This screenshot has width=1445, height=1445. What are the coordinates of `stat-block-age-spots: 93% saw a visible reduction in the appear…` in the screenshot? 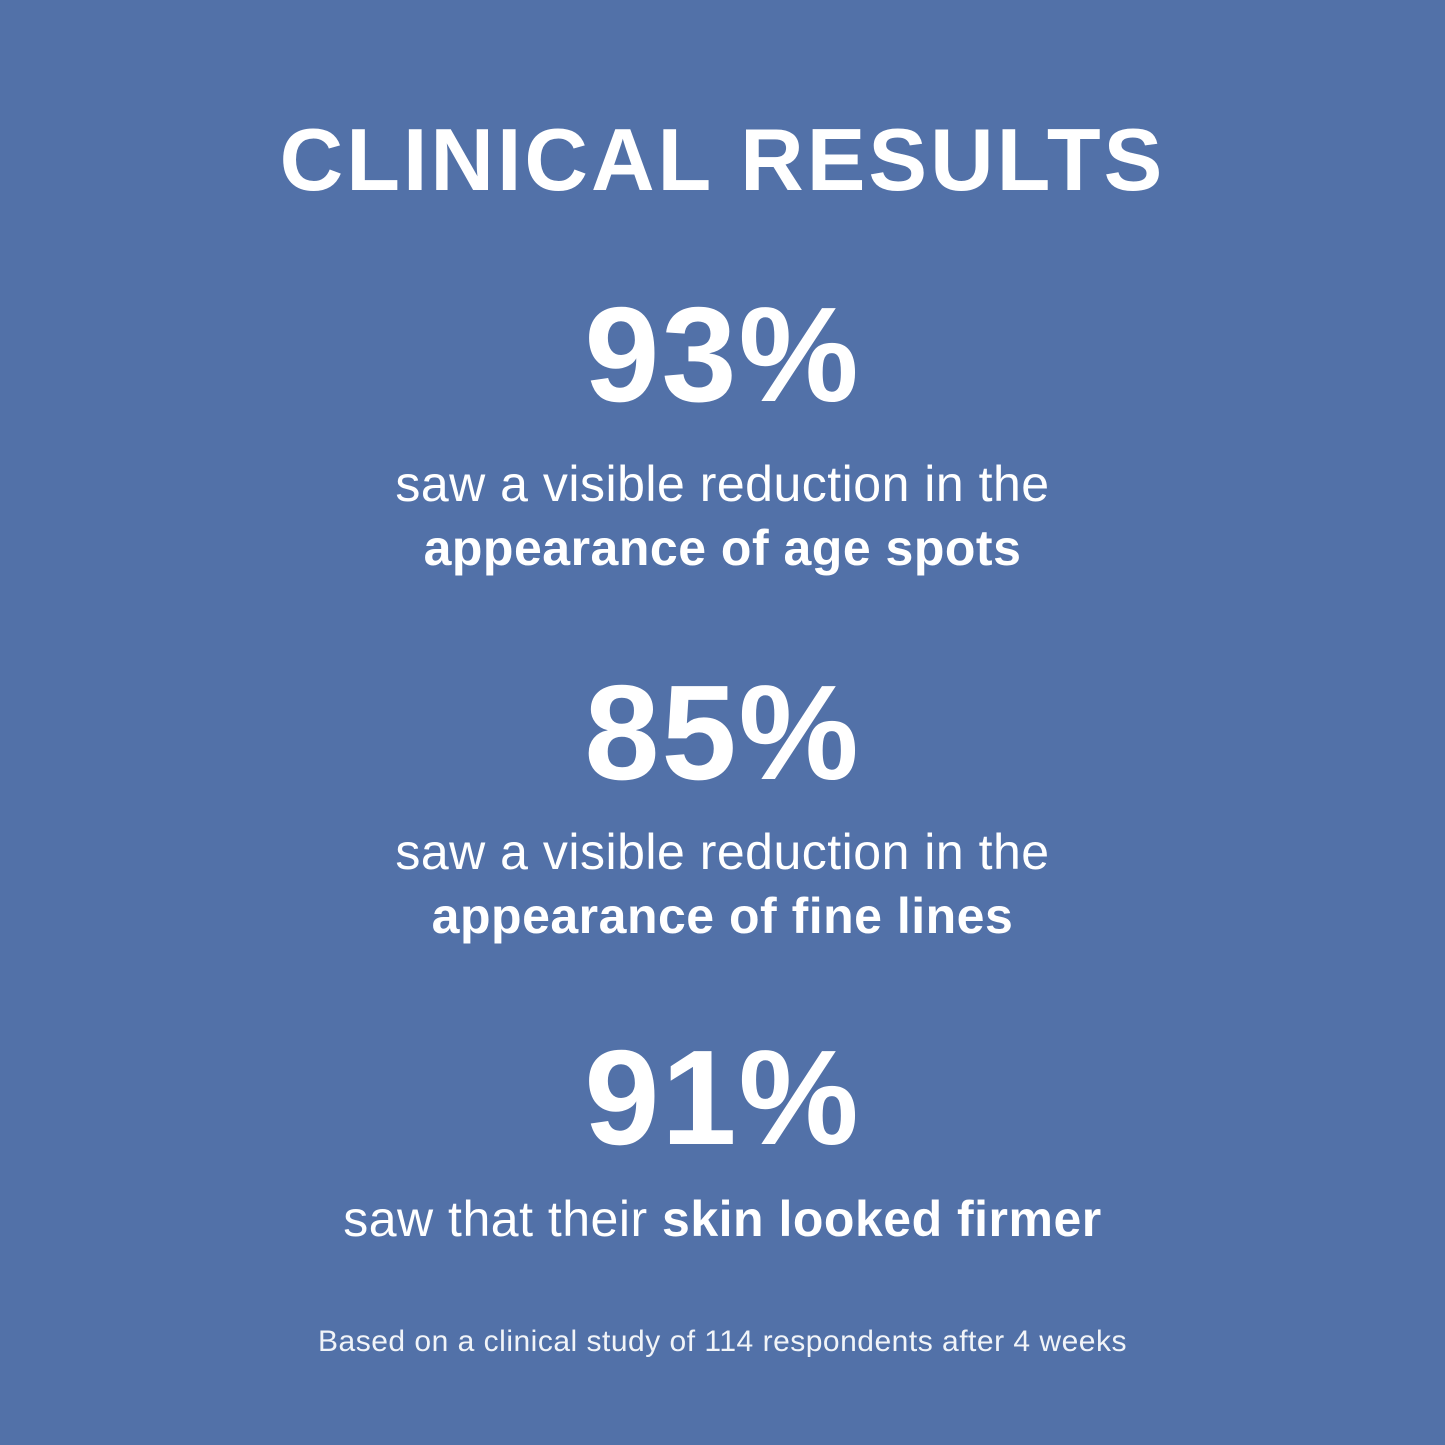 It's located at (722, 433).